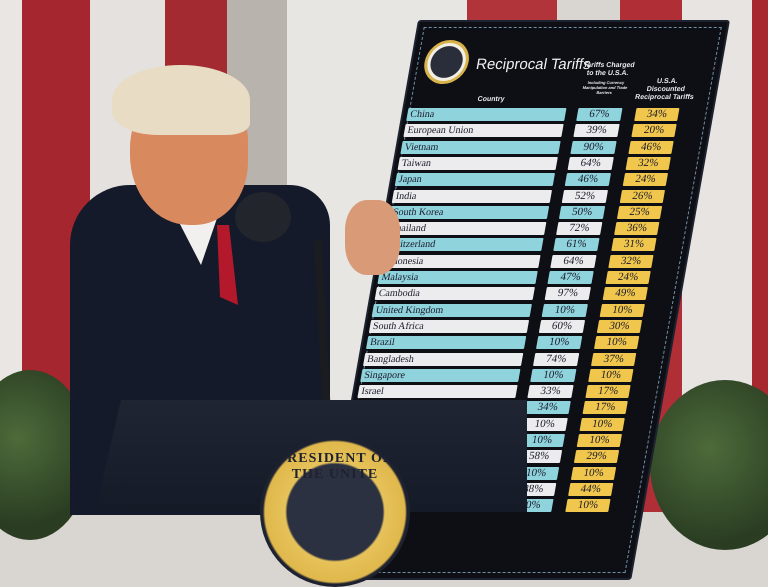 Image resolution: width=768 pixels, height=587 pixels. I want to click on charged-cell: 33%, so click(550, 392).